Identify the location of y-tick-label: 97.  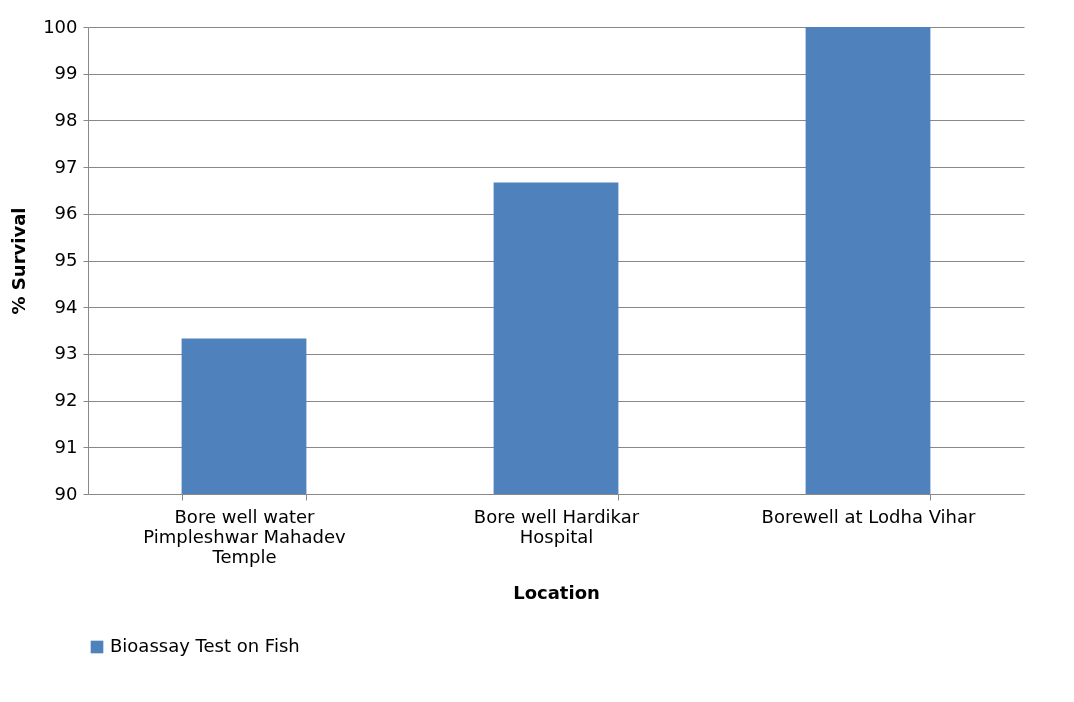
(66, 166).